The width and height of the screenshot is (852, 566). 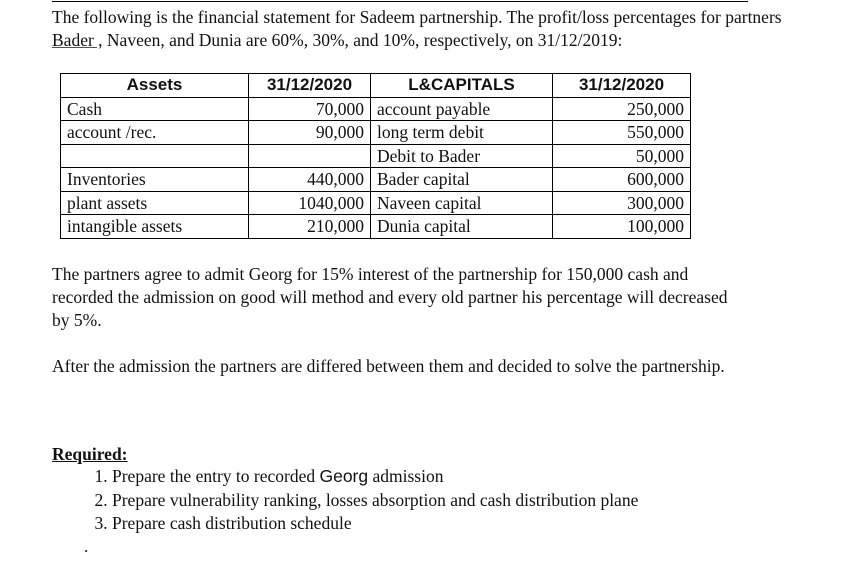 I want to click on liability-name: Bader capital, so click(x=461, y=179).